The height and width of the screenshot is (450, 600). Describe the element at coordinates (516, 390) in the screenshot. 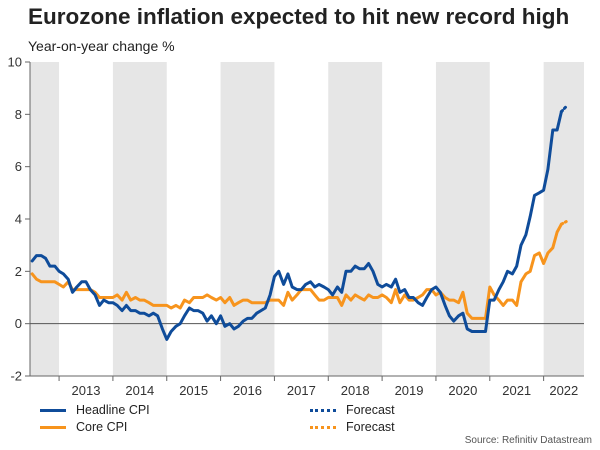

I see `x-tick-label-2021: 2021` at that location.